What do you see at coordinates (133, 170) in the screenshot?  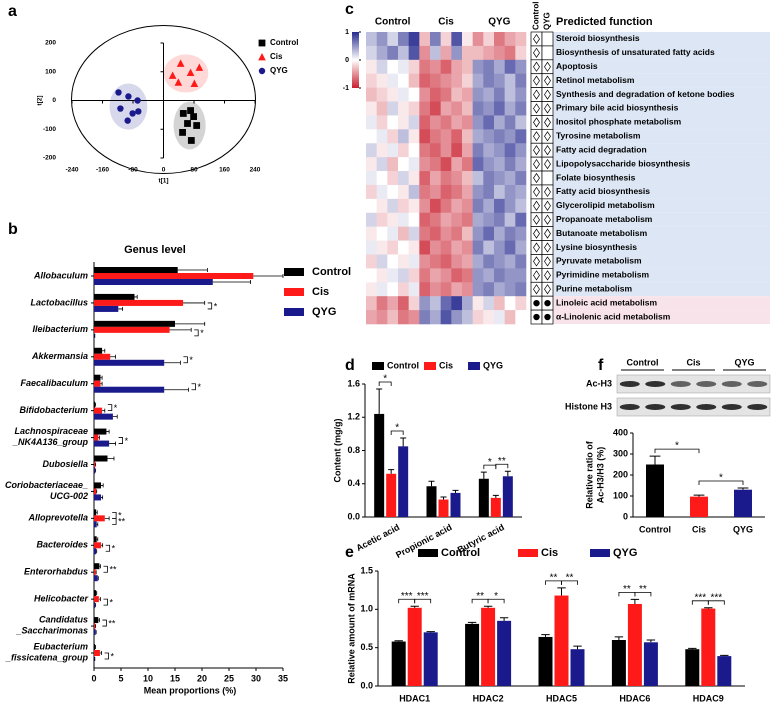 I see `x-tick-label: -80` at bounding box center [133, 170].